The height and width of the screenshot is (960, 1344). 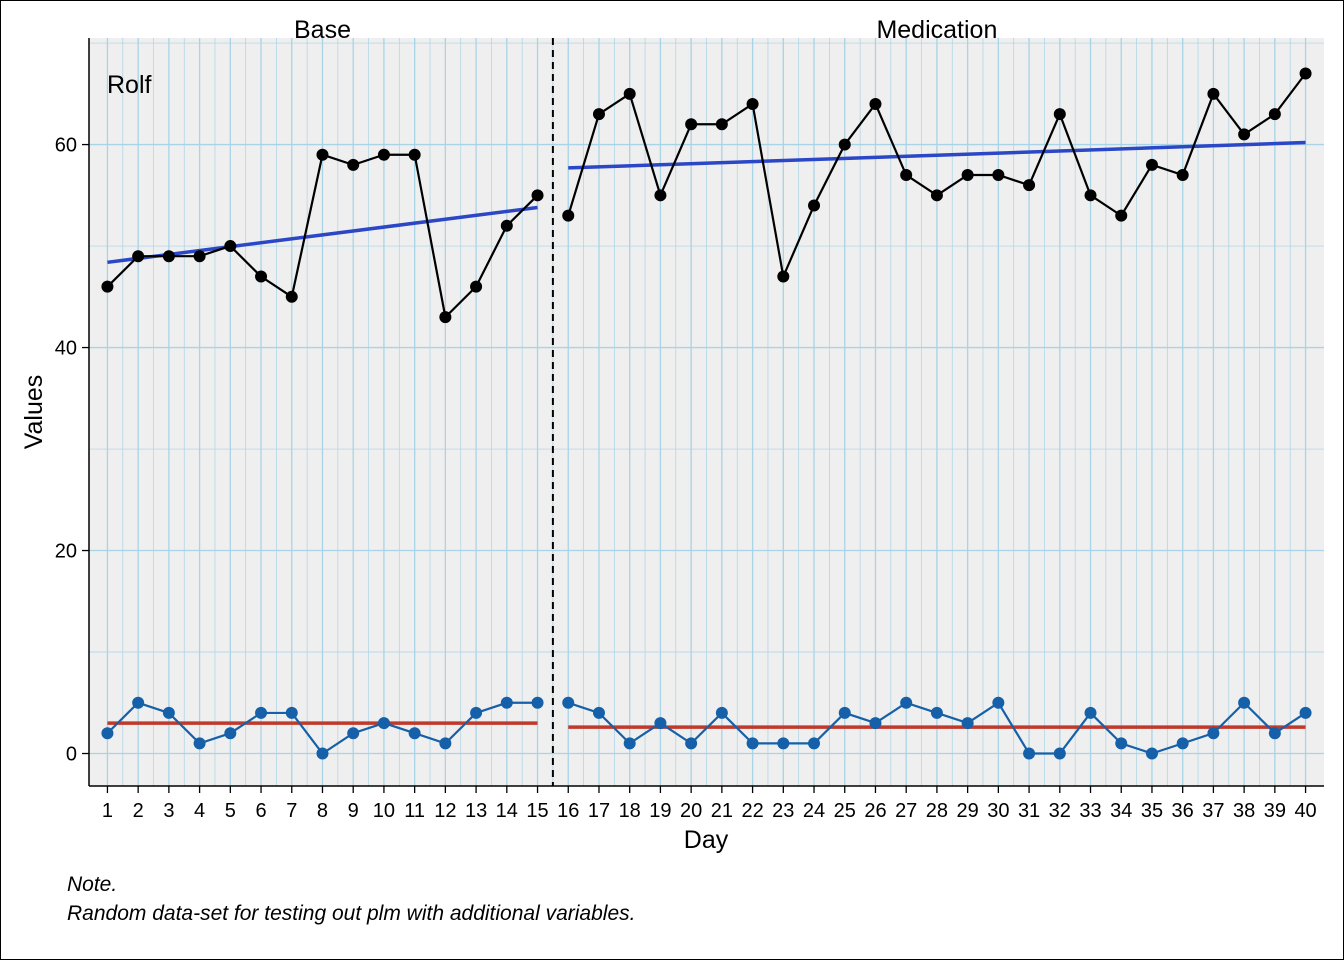 What do you see at coordinates (107, 811) in the screenshot?
I see `x-tick-label: 1` at bounding box center [107, 811].